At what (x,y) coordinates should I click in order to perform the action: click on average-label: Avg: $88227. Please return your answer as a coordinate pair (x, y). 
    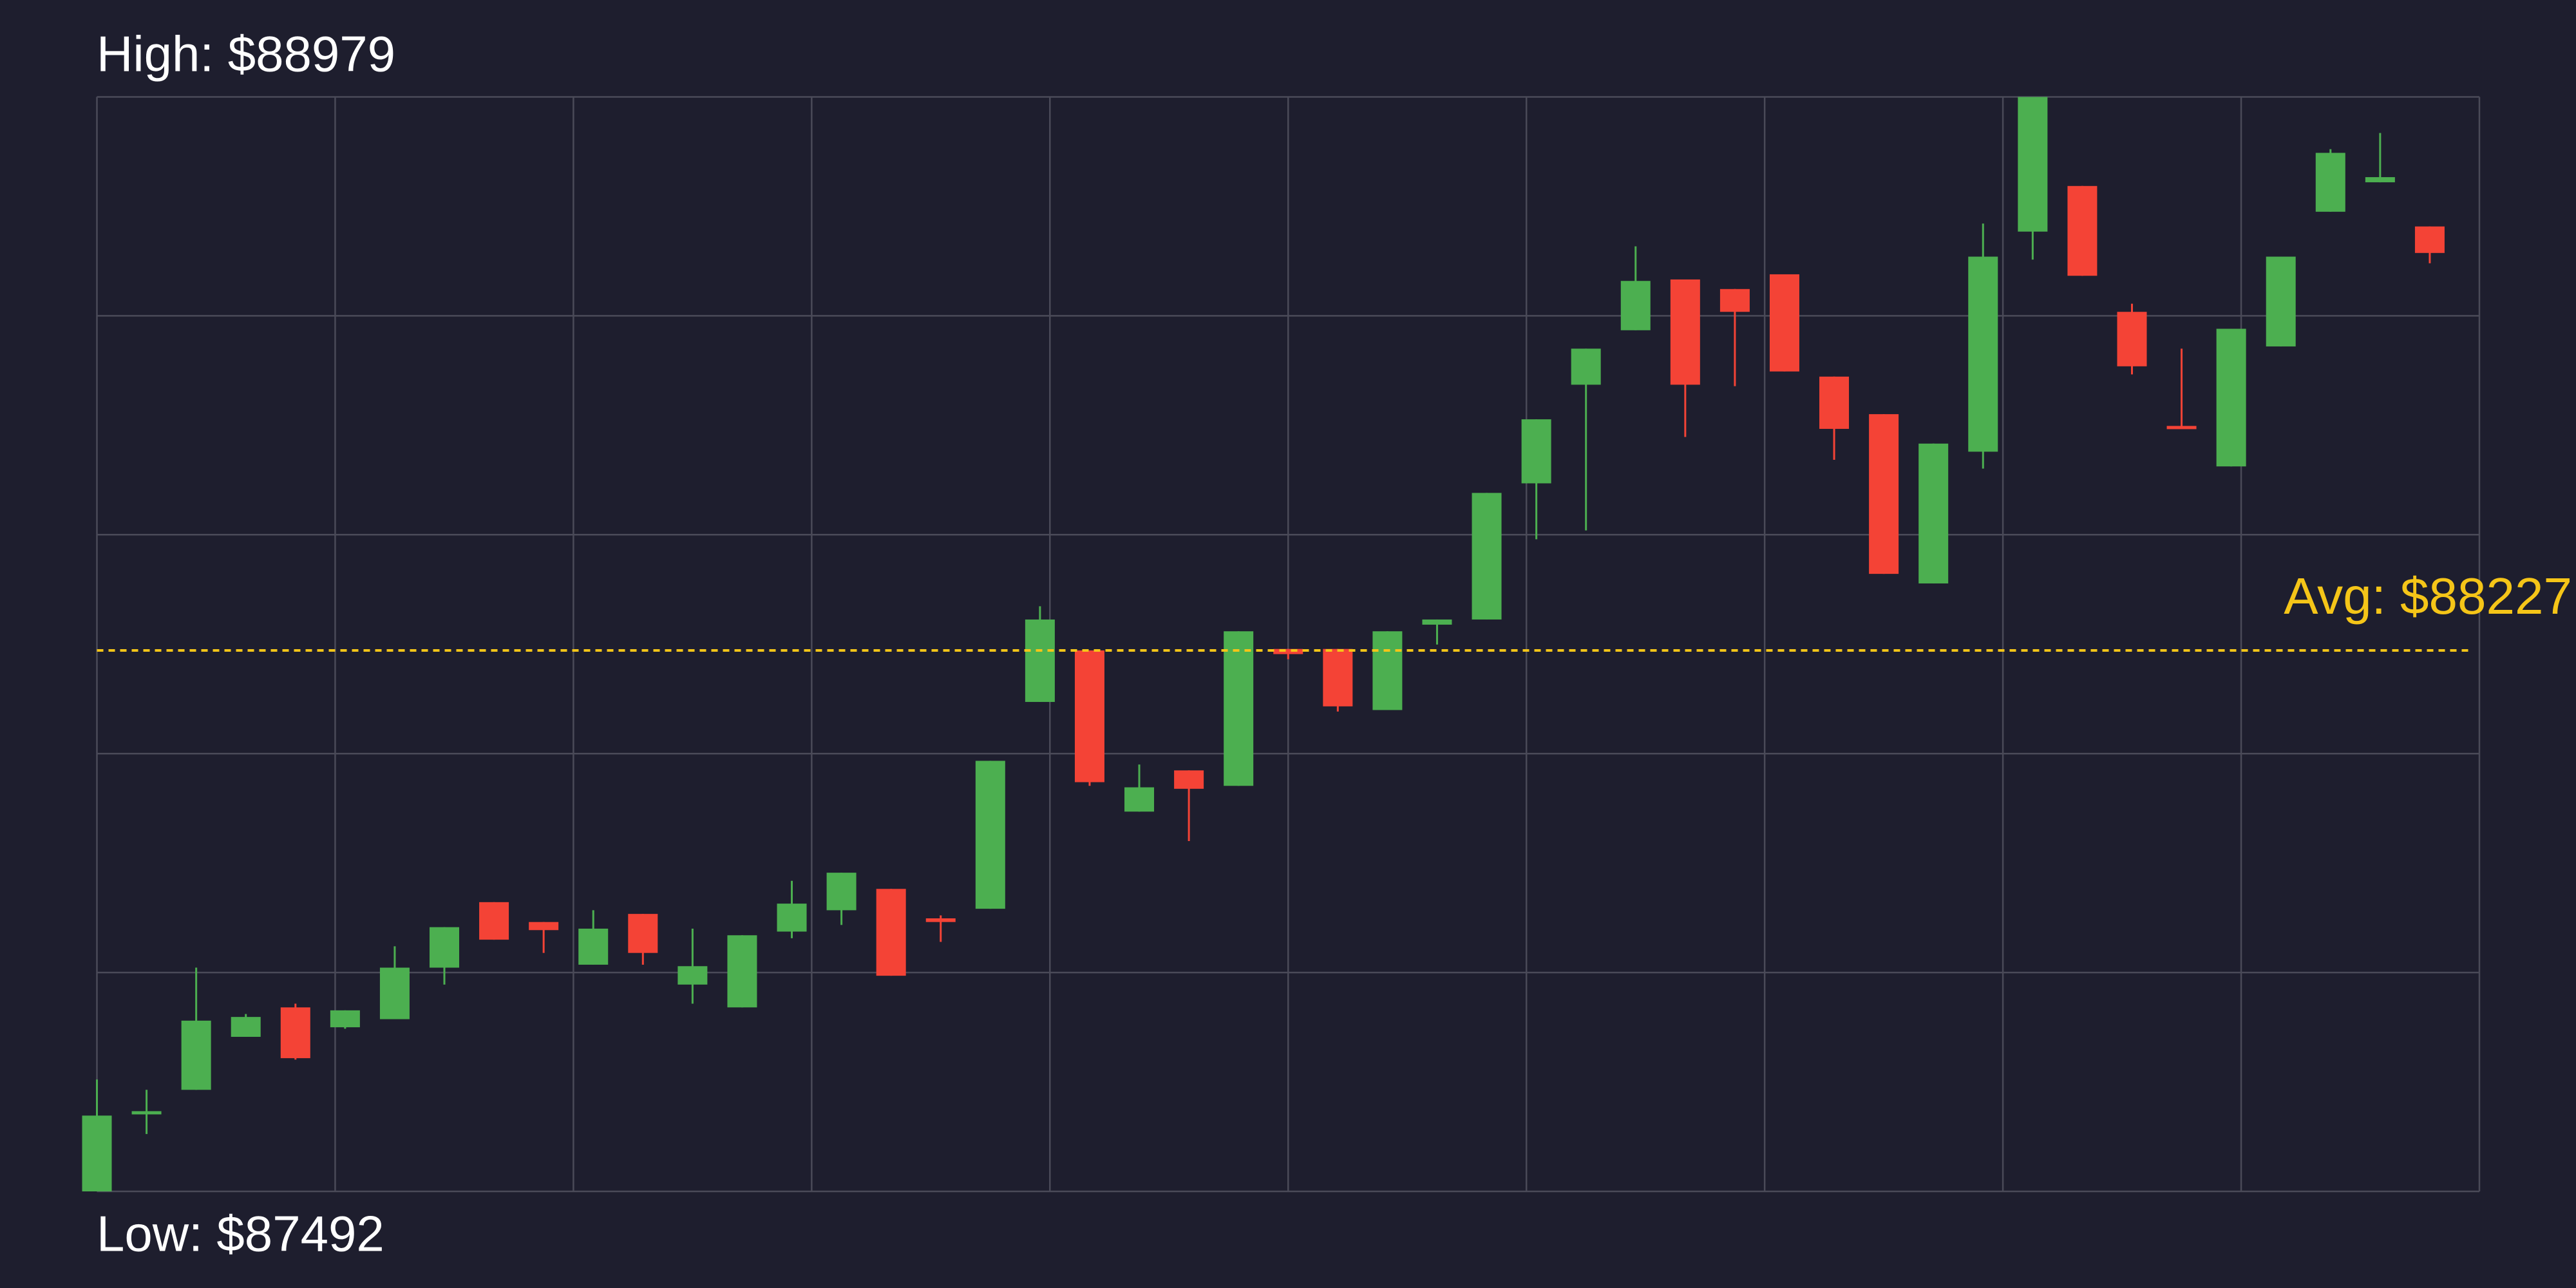
    Looking at the image, I should click on (2428, 596).